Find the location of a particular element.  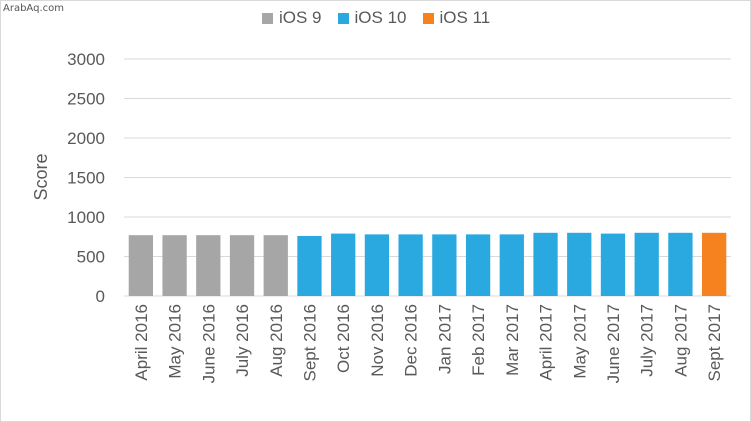

bar-sept-2017 is located at coordinates (714, 264).